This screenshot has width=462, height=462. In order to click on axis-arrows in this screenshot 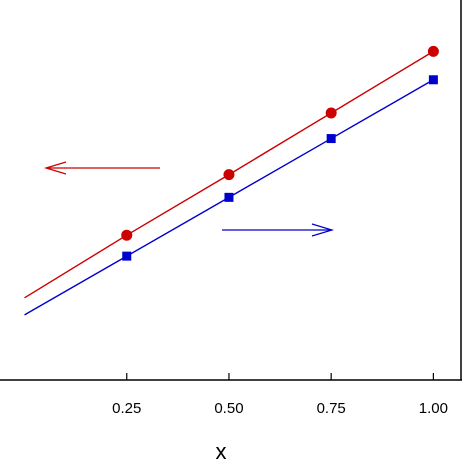, I will do `click(189, 199)`.